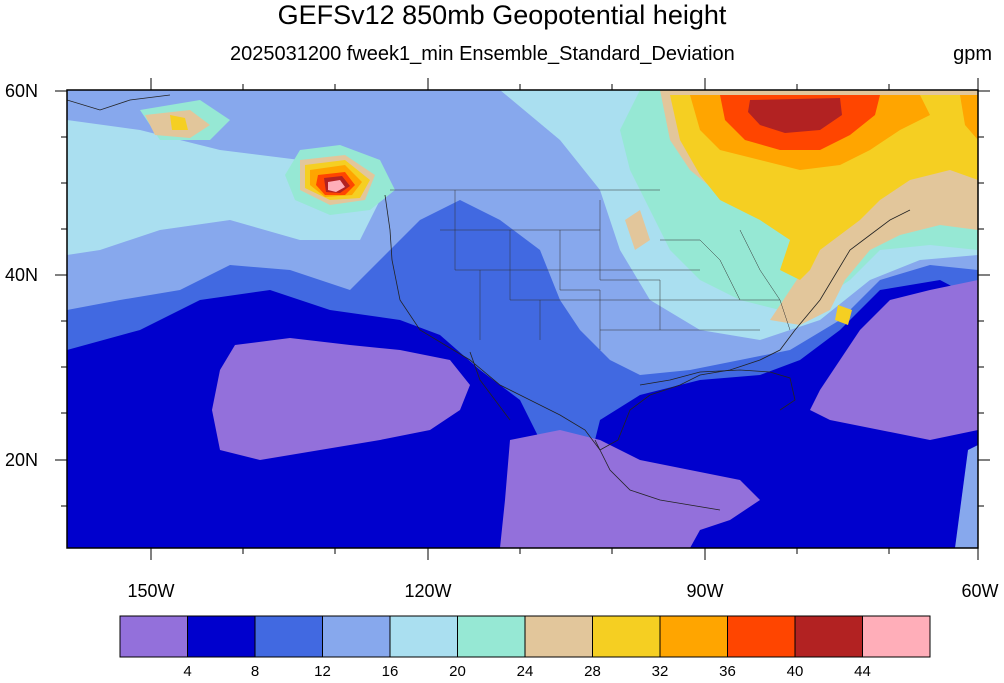  What do you see at coordinates (255, 671) in the screenshot?
I see `colorbar-label: 8` at bounding box center [255, 671].